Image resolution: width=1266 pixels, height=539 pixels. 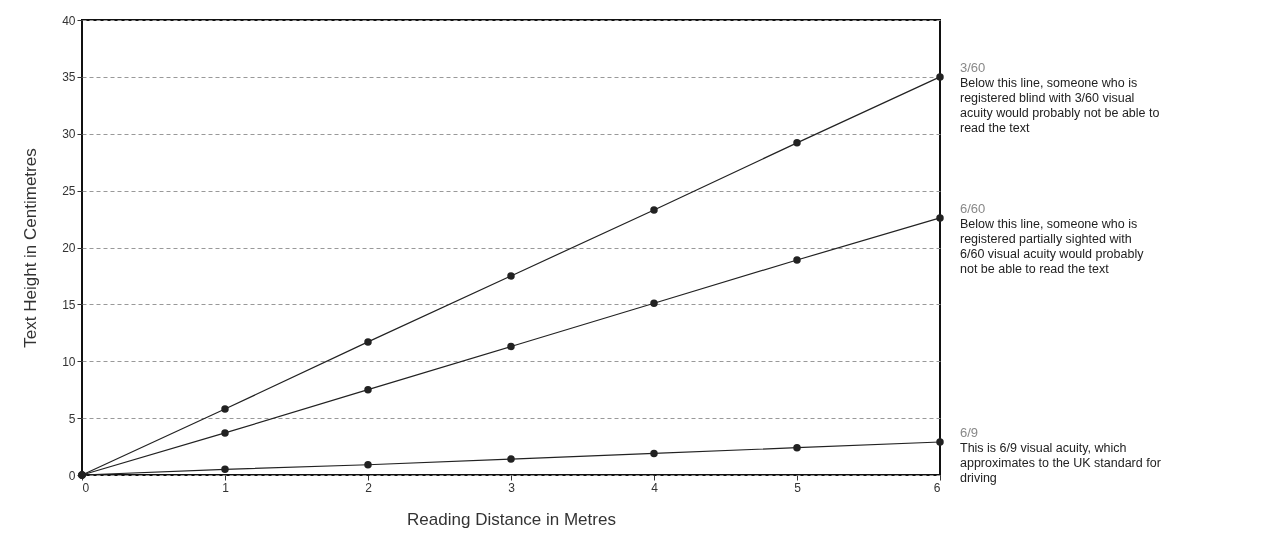 What do you see at coordinates (937, 487) in the screenshot?
I see `x-tick-label: 6` at bounding box center [937, 487].